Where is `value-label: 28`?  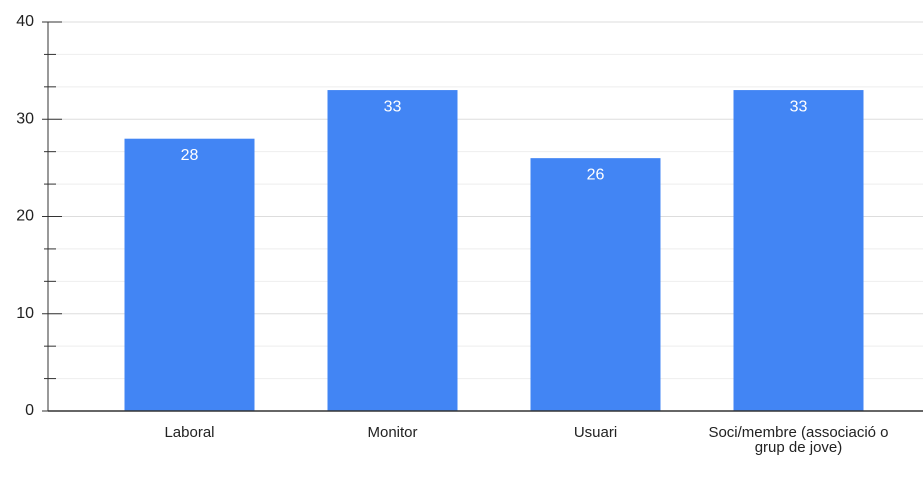
value-label: 28 is located at coordinates (190, 155).